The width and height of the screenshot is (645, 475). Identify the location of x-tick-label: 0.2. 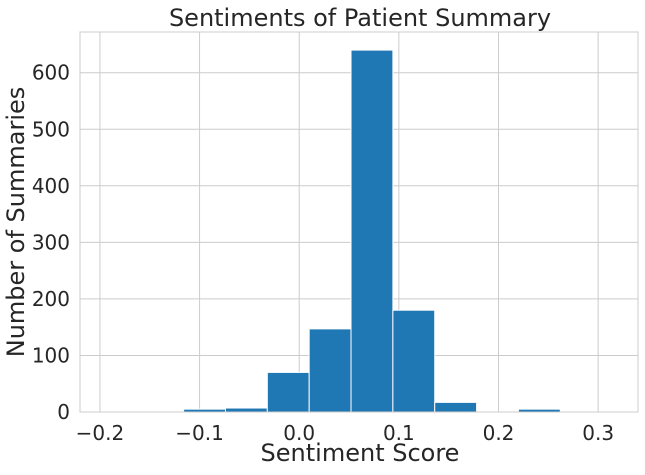
(499, 433).